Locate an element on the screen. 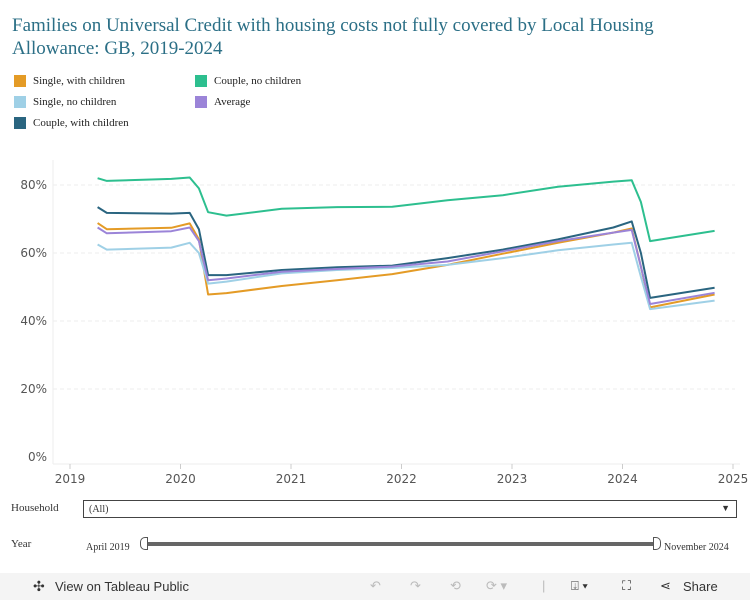  y-tick-label: 80% is located at coordinates (33, 185).